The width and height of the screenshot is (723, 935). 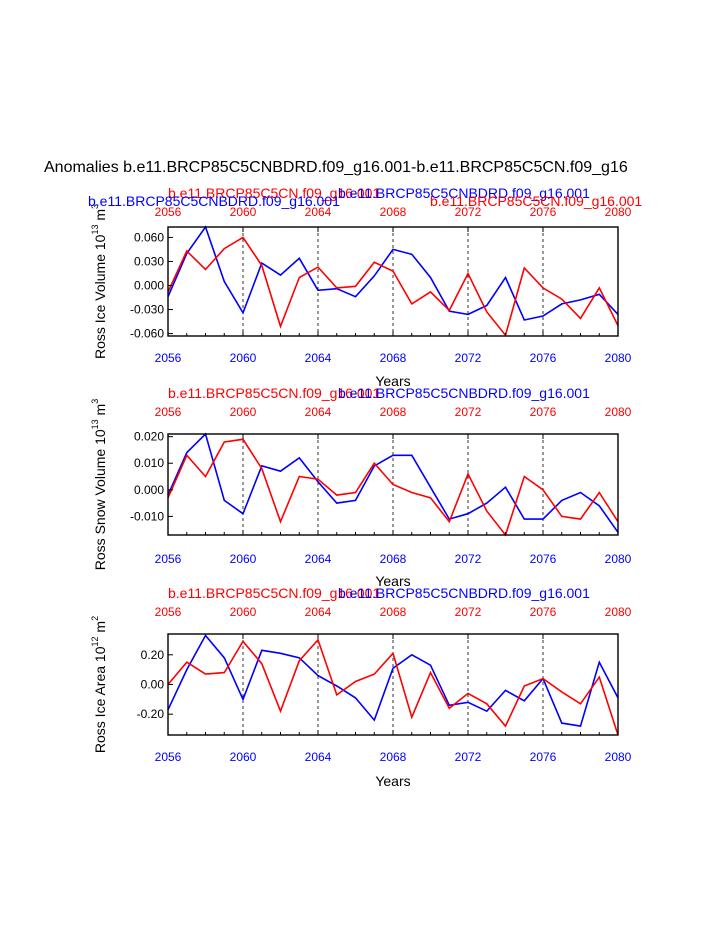 What do you see at coordinates (95, 641) in the screenshot?
I see `y-axis-title-exponent: 12` at bounding box center [95, 641].